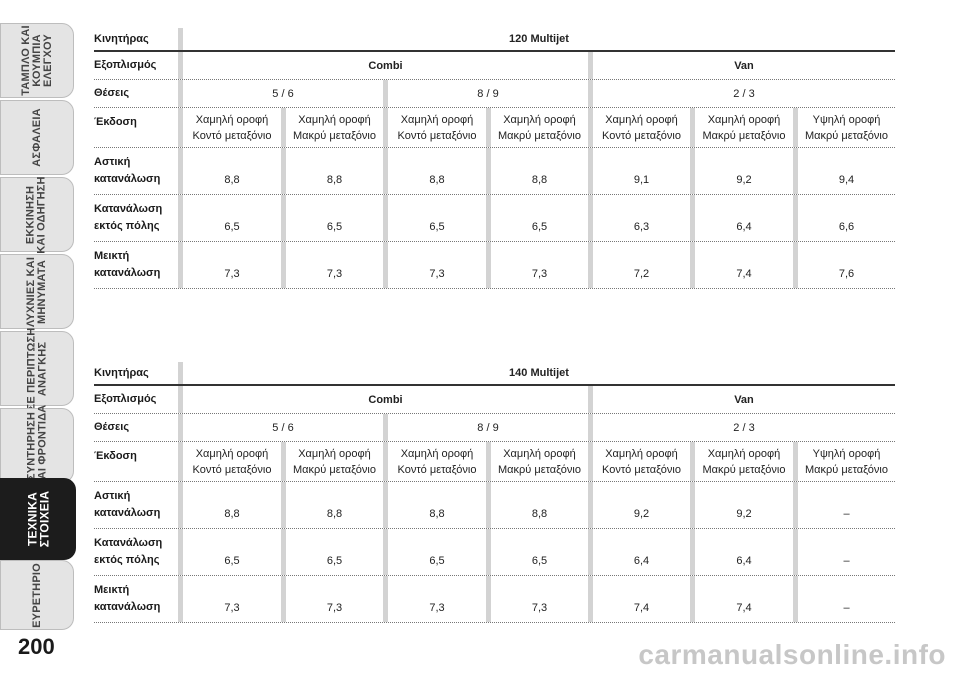 The width and height of the screenshot is (960, 677). What do you see at coordinates (641, 274) in the screenshot?
I see `consumption-value: 7,2` at bounding box center [641, 274].